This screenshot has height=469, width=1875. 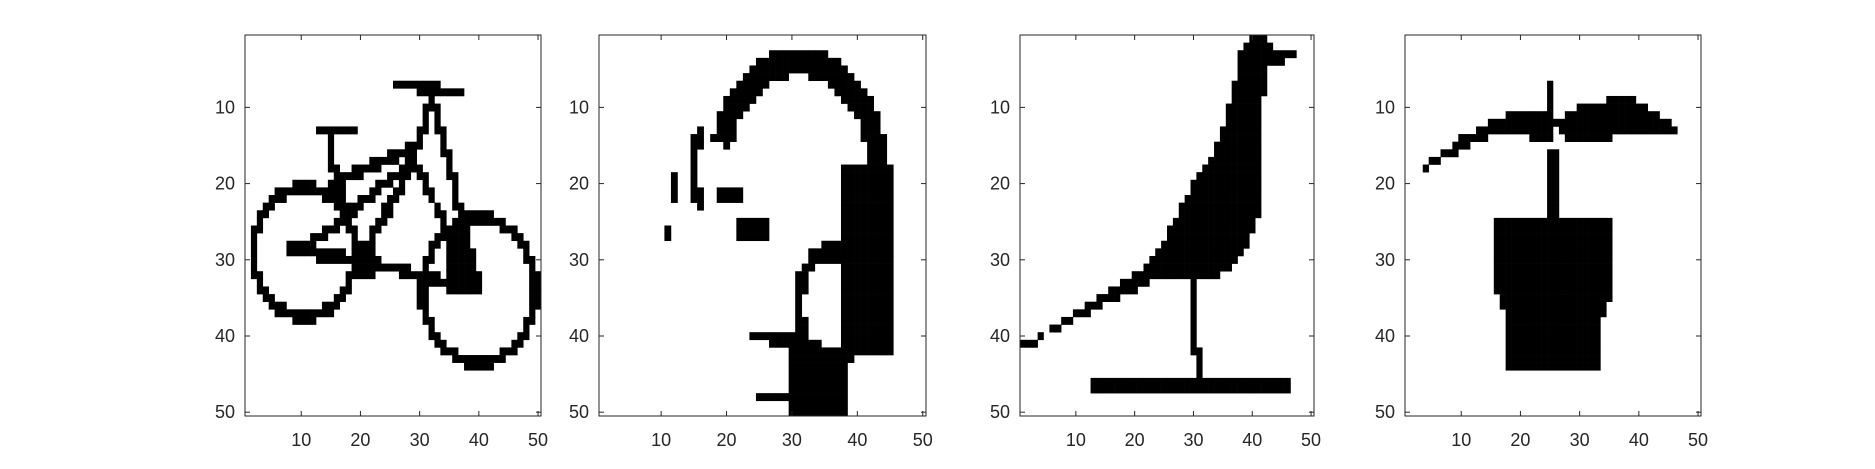 I want to click on y-tick-label: 30, so click(x=1385, y=260).